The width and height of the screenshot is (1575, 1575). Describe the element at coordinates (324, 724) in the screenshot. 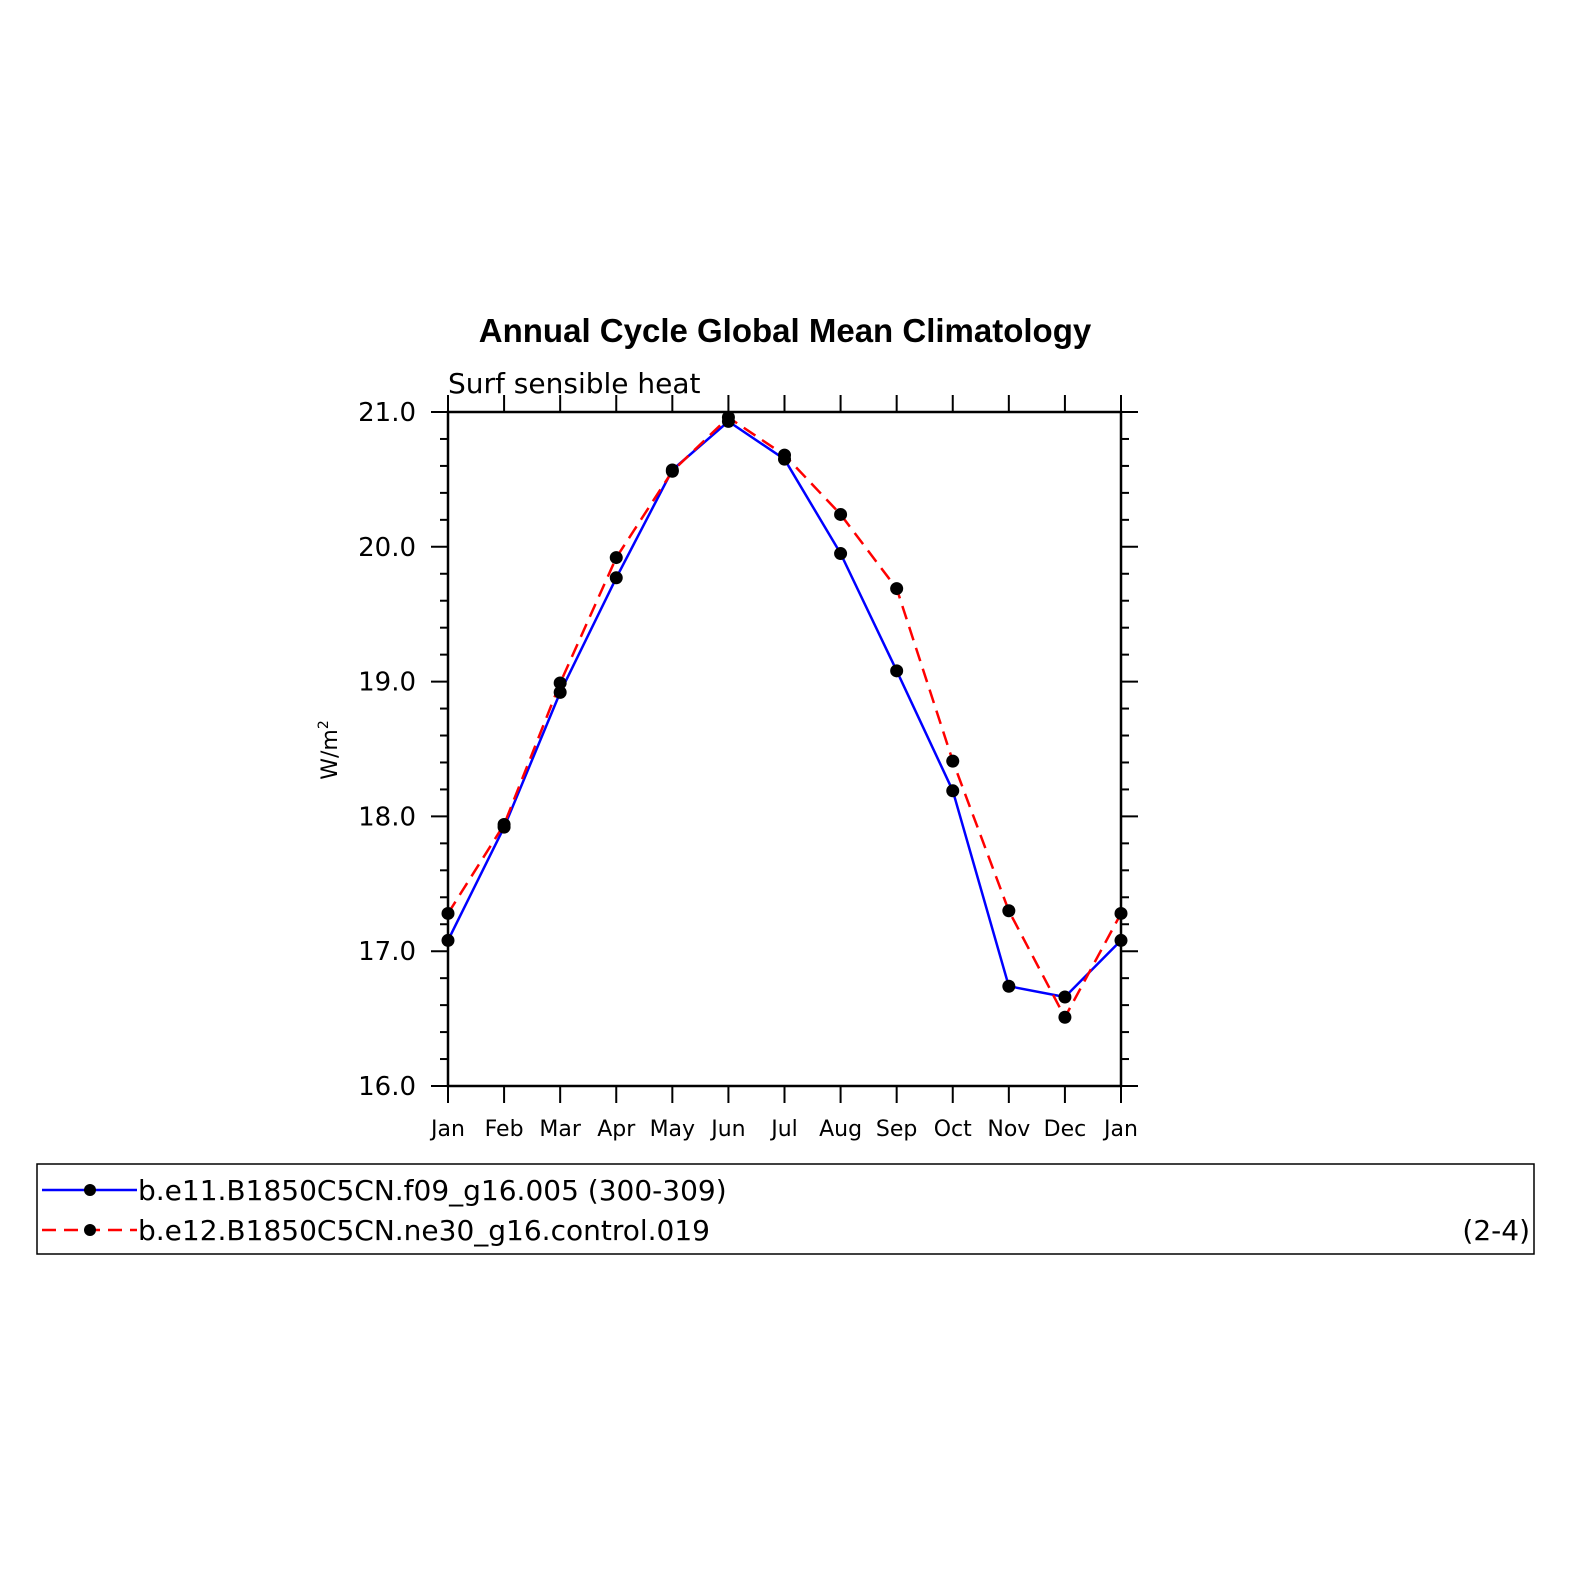

I see `y-axis-label-superscript: 2` at that location.